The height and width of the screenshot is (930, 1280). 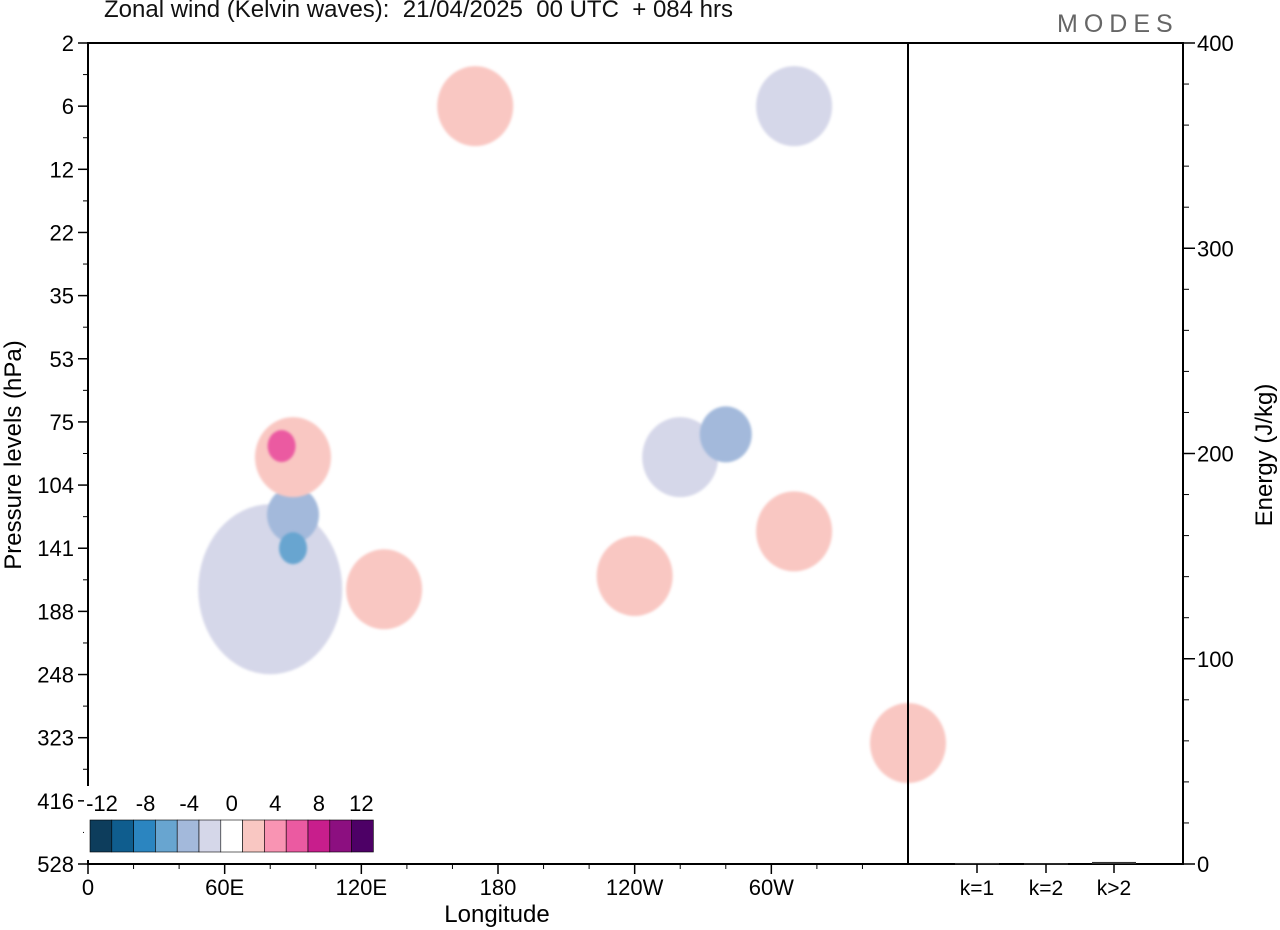 What do you see at coordinates (496, 914) in the screenshot?
I see `x-axis-label: Longitude` at bounding box center [496, 914].